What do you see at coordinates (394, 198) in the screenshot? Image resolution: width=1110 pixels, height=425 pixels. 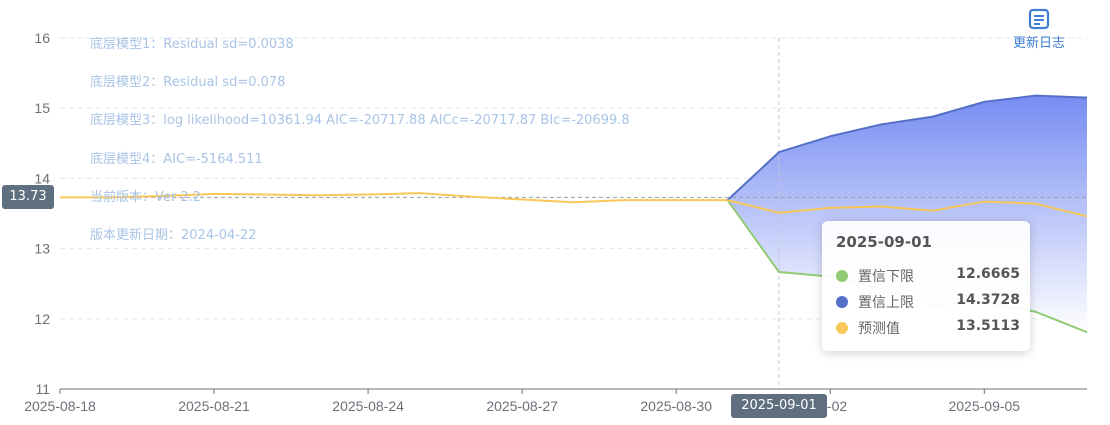 I see `history-line` at bounding box center [394, 198].